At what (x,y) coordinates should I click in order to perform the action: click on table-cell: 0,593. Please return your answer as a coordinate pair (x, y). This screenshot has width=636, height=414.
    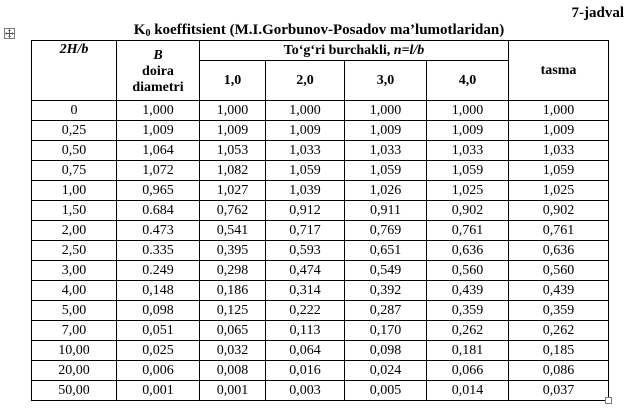
    Looking at the image, I should click on (305, 250).